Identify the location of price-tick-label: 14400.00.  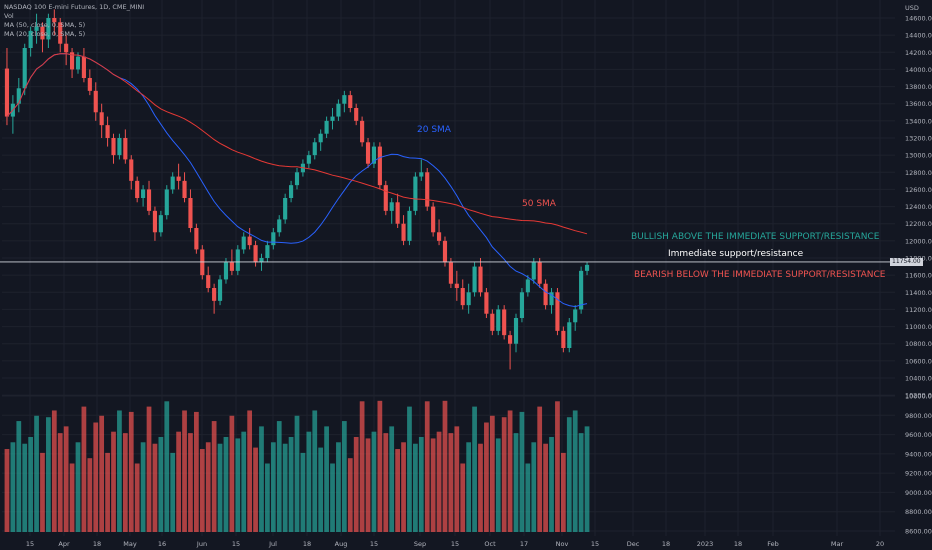
(918, 36).